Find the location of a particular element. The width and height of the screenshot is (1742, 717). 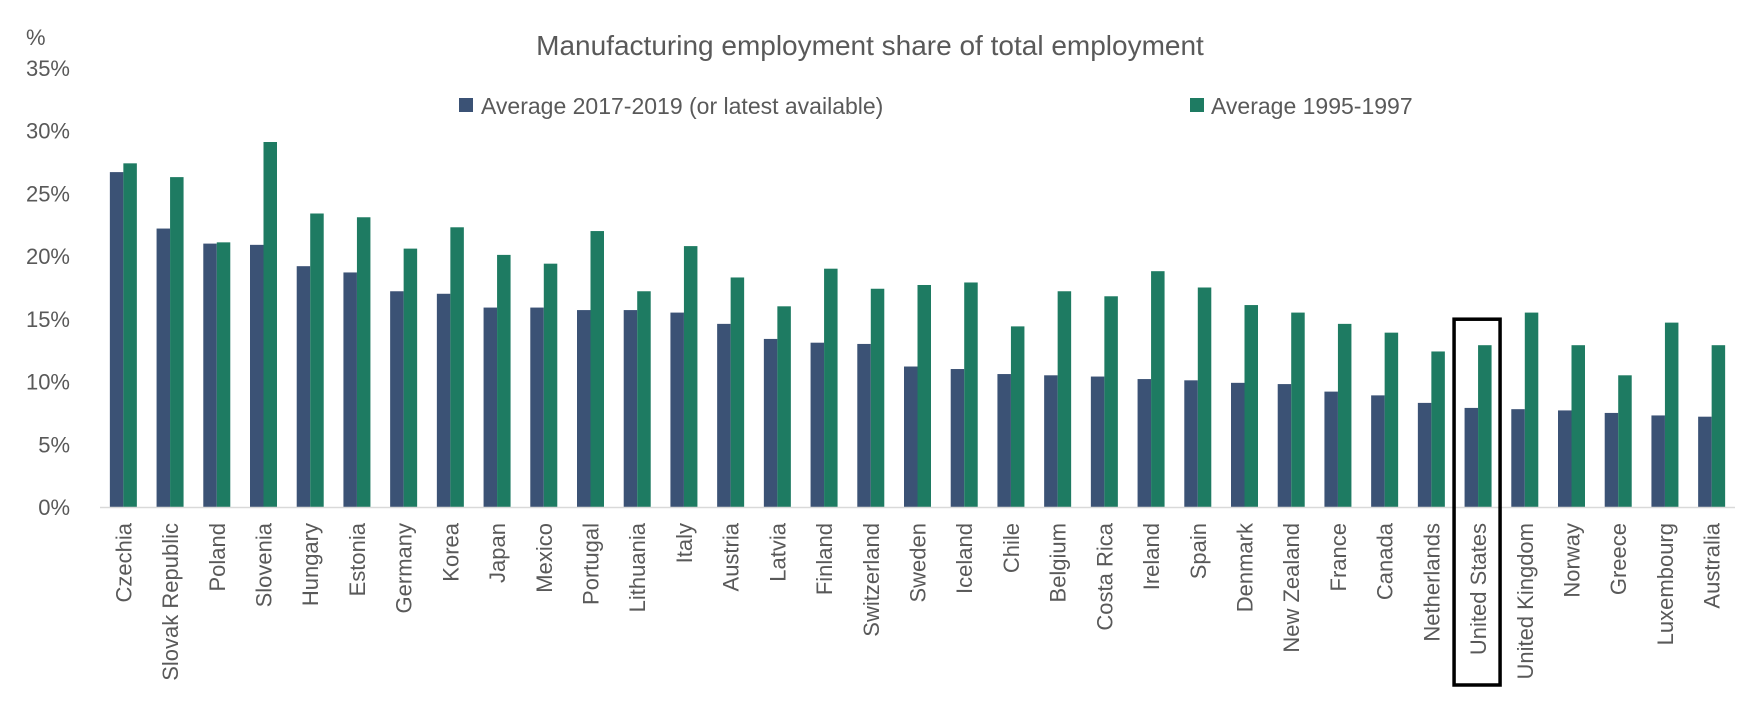

x-tick-label: Lithuania is located at coordinates (637, 567).